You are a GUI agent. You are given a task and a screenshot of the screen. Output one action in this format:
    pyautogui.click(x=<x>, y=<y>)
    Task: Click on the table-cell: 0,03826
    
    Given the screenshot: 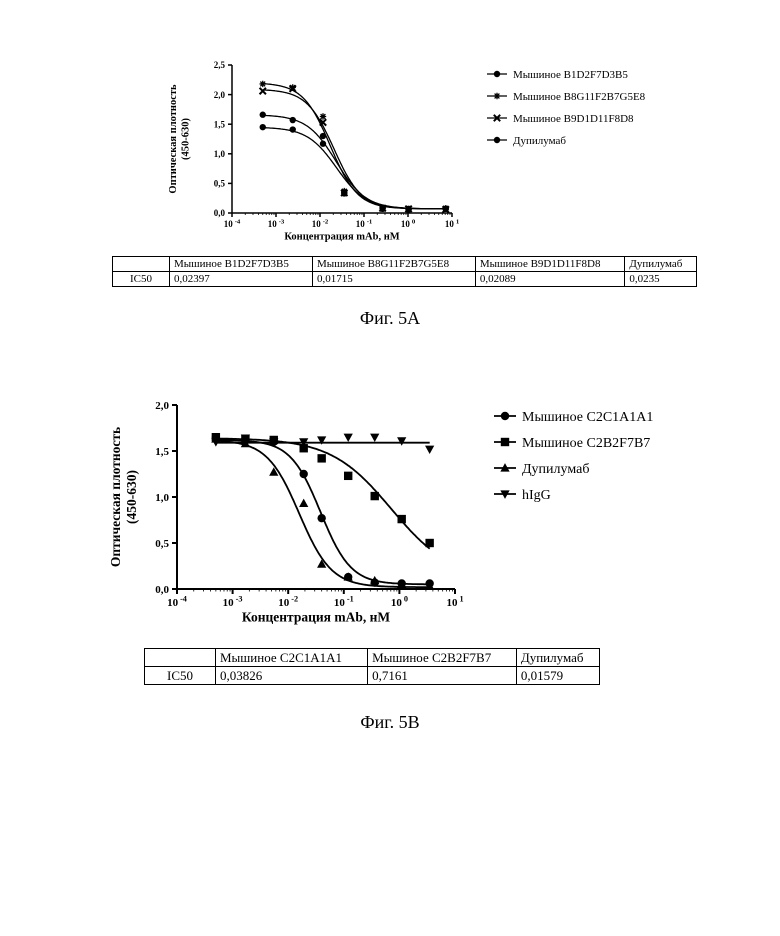 What is the action you would take?
    pyautogui.click(x=292, y=676)
    